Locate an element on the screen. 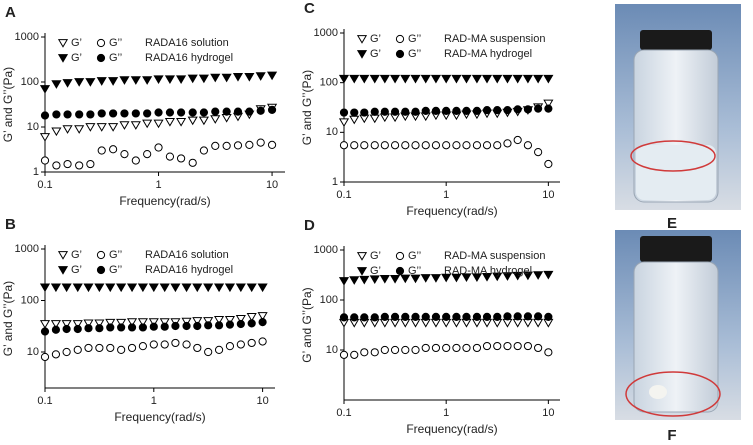  legend-label: RADA16 hydrogel is located at coordinates (189, 58).